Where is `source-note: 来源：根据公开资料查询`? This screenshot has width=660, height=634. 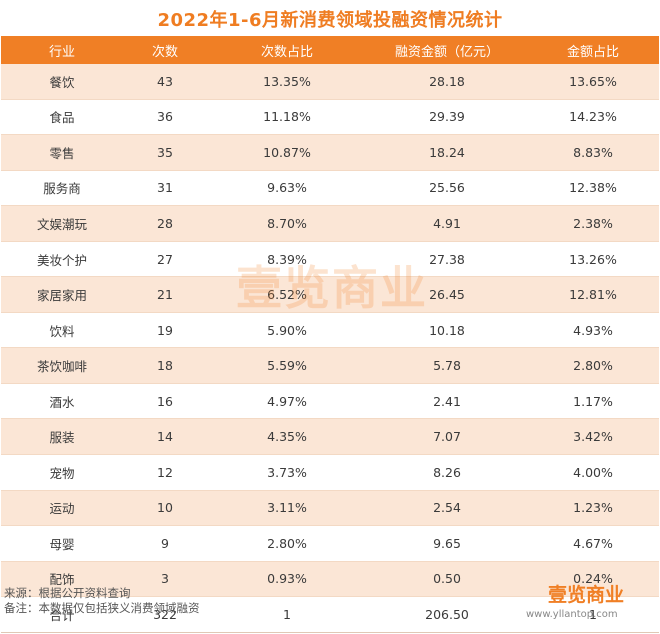 source-note: 来源：根据公开资料查询 is located at coordinates (67, 593).